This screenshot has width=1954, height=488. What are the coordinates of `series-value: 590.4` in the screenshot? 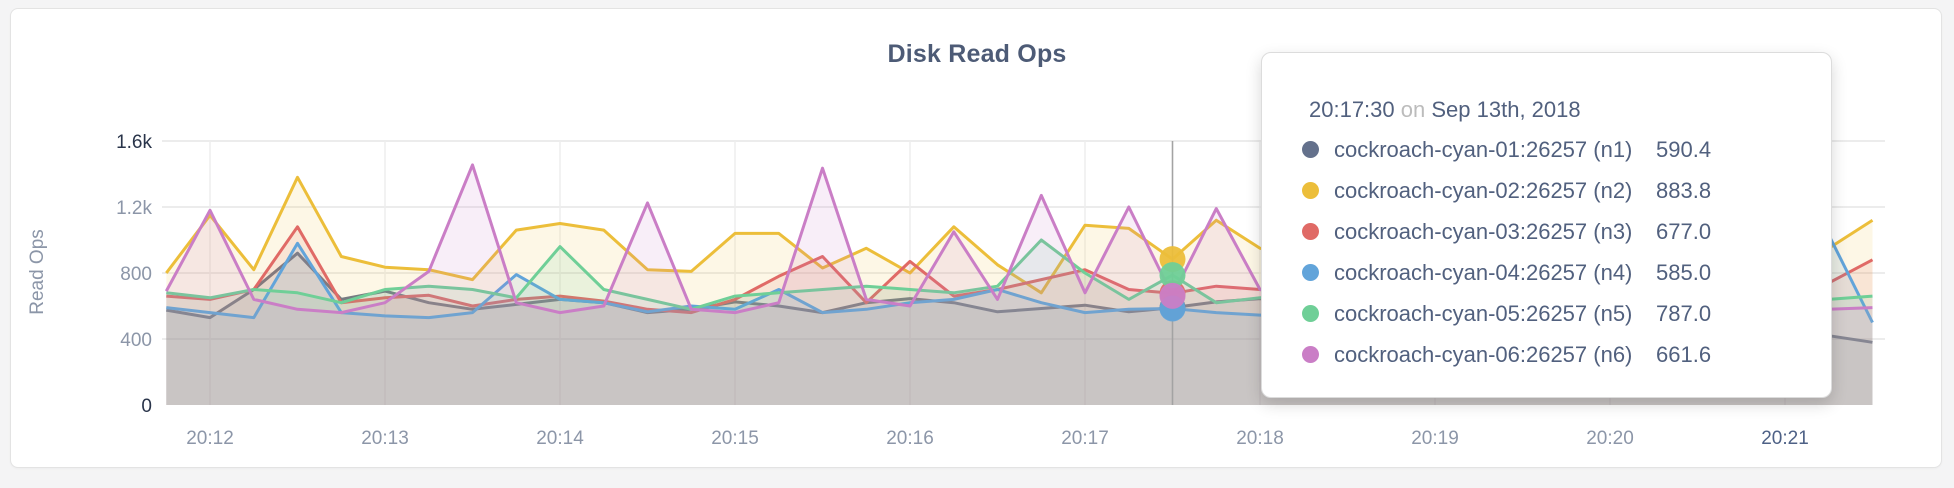 It's located at (1684, 149).